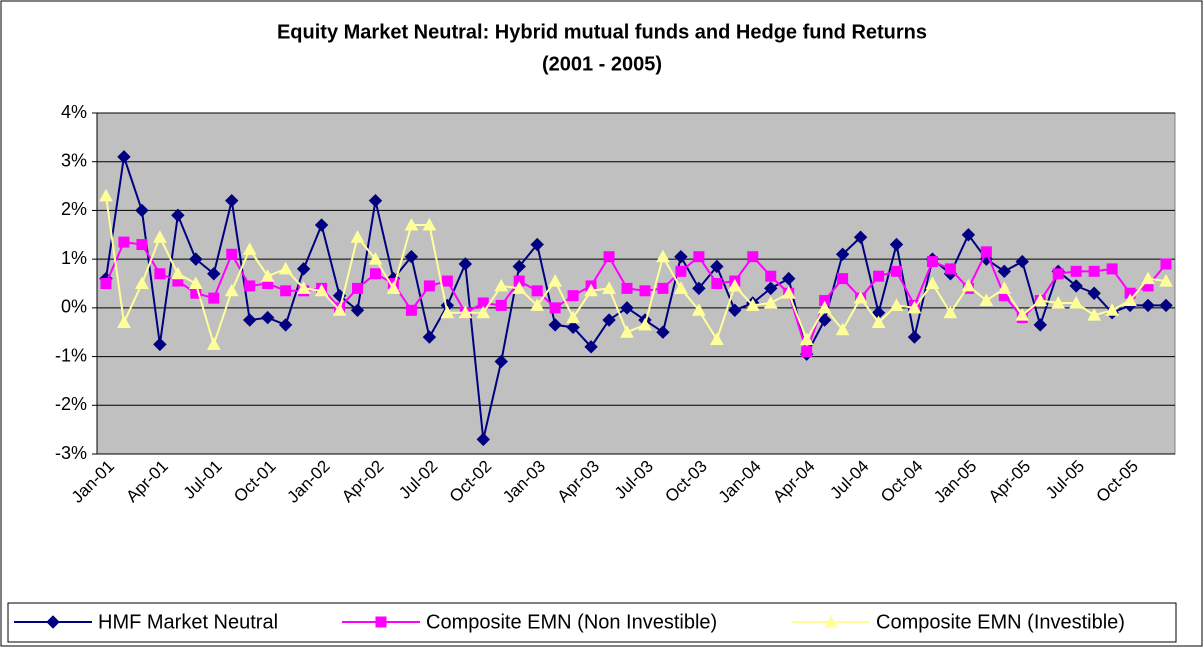  I want to click on legend-item: HMF Market Neutral, so click(146, 622).